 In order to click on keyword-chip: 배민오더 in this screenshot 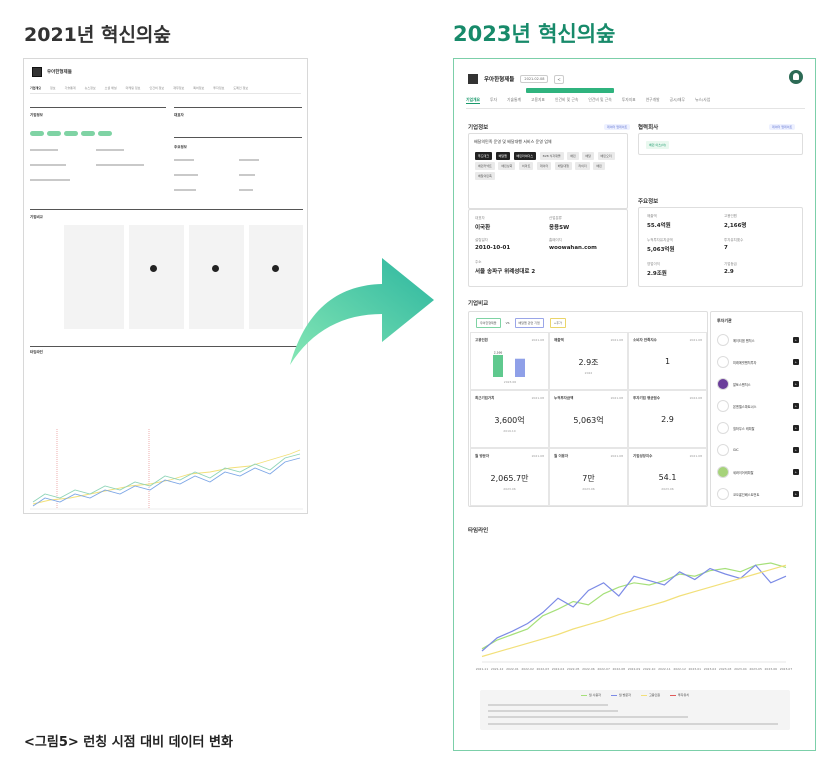, I will do `click(606, 156)`.